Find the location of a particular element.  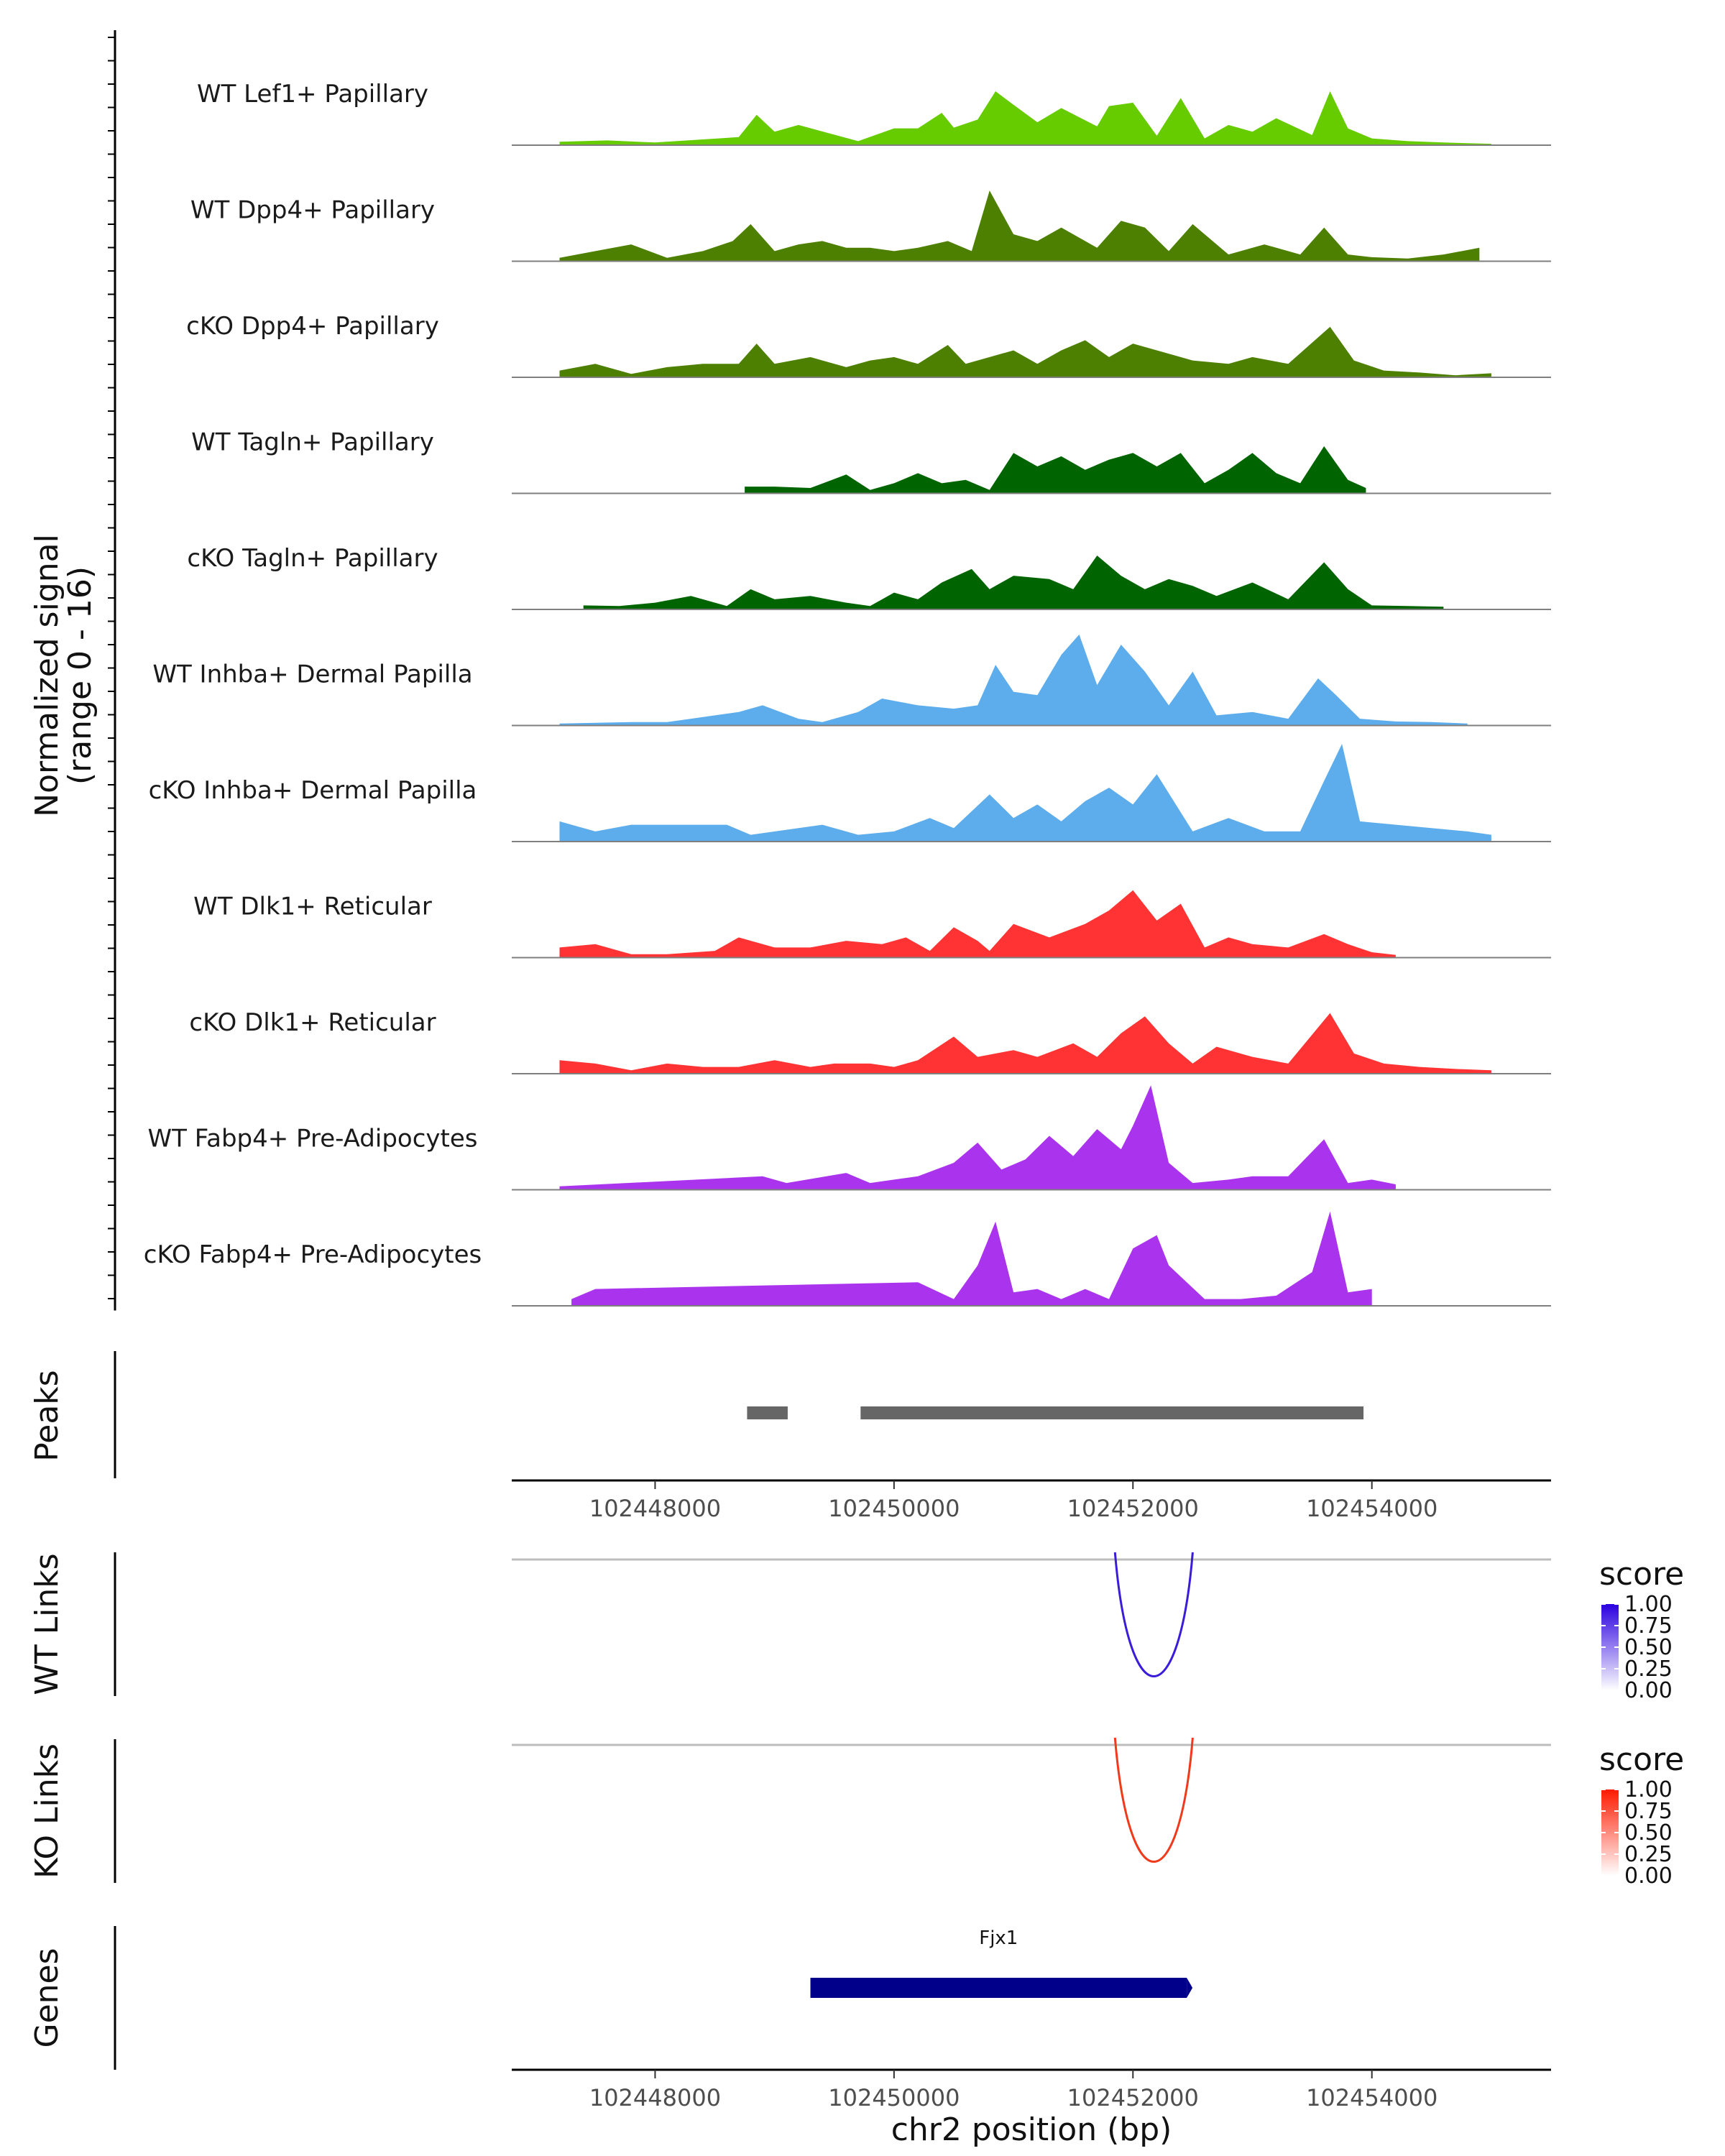

track-2: WT Dpp4+ Papillary is located at coordinates (870, 226).